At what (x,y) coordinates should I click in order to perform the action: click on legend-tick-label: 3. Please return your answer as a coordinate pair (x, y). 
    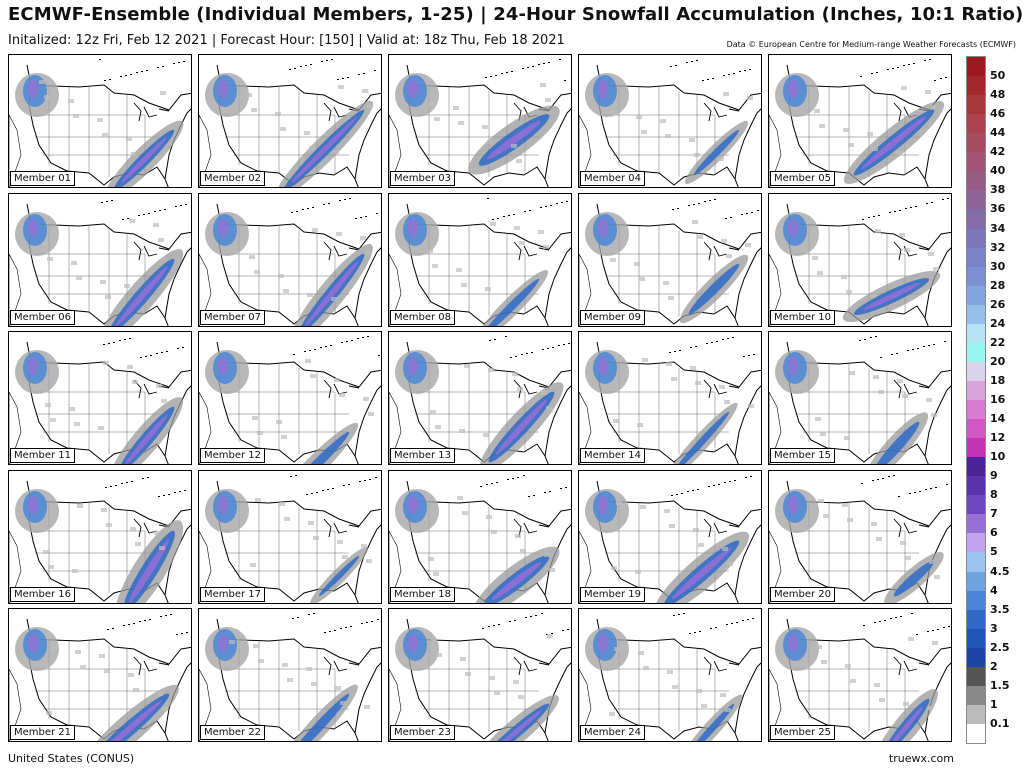
    Looking at the image, I should click on (994, 628).